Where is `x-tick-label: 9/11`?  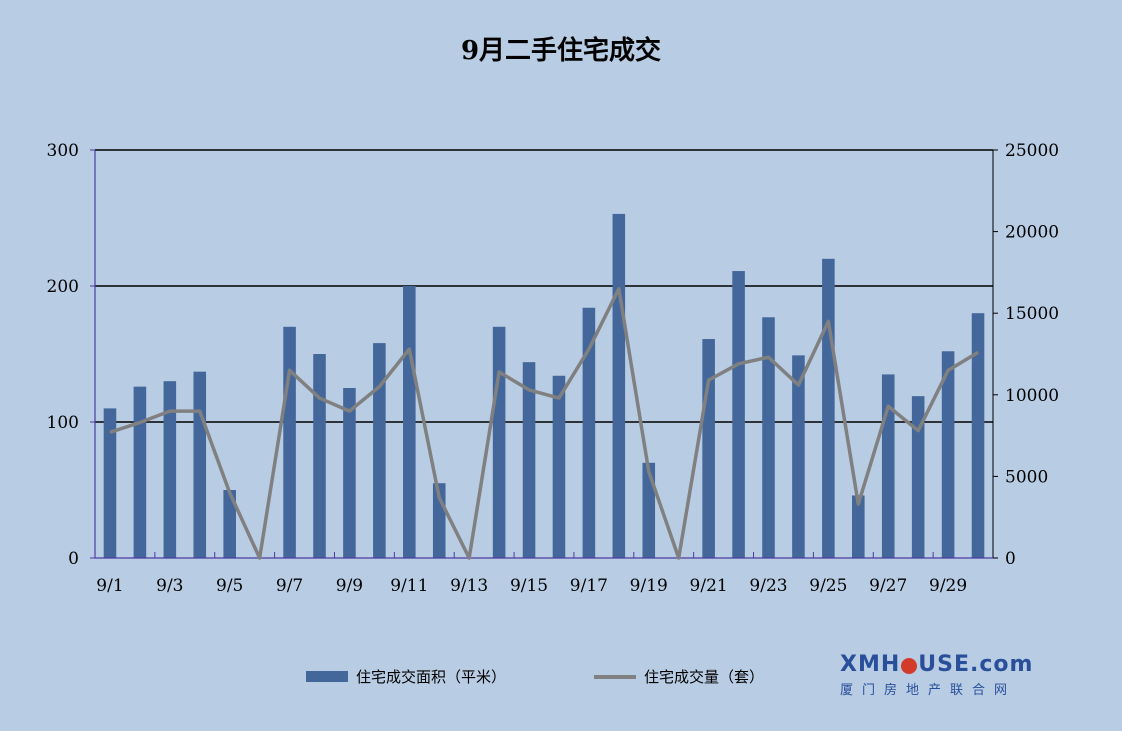
x-tick-label: 9/11 is located at coordinates (409, 586).